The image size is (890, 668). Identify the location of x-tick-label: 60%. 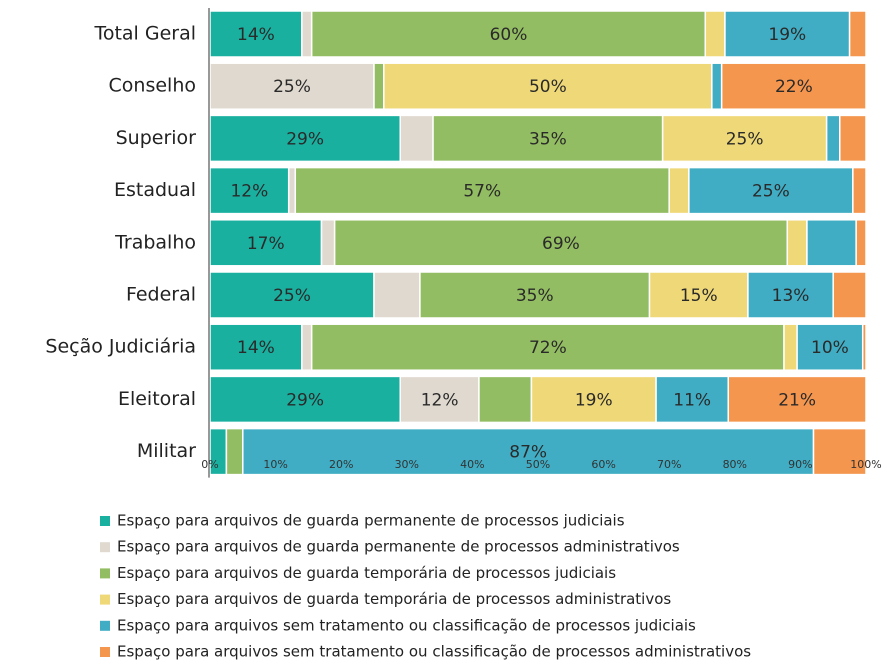
(603, 464).